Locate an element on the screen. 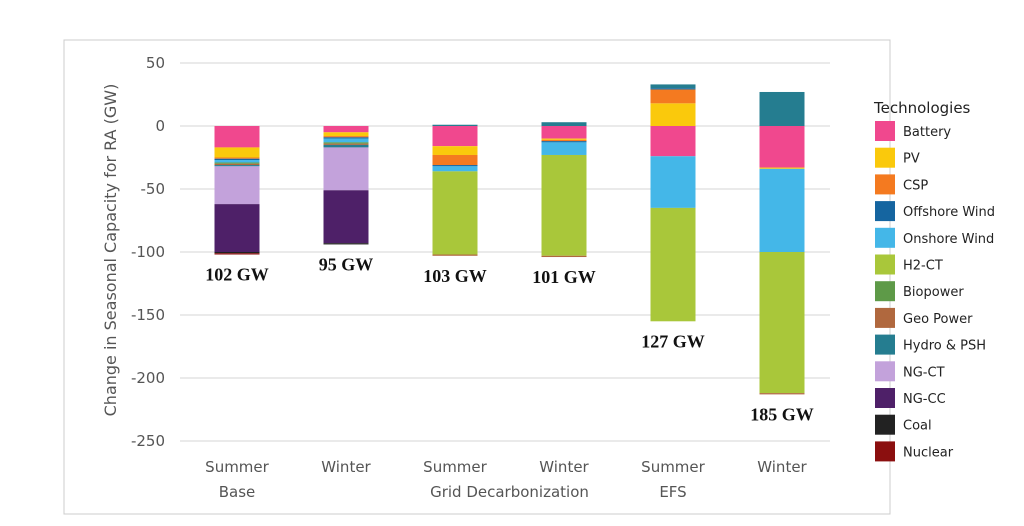 The height and width of the screenshot is (526, 1024). legend-label: CSP is located at coordinates (915, 185).